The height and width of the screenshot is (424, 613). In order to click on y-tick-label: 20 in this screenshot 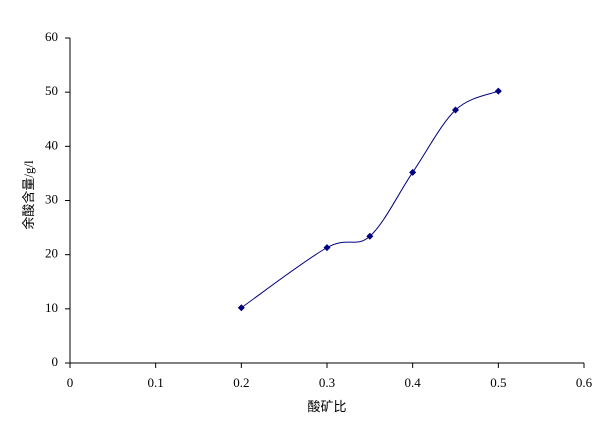, I will do `click(51, 253)`.